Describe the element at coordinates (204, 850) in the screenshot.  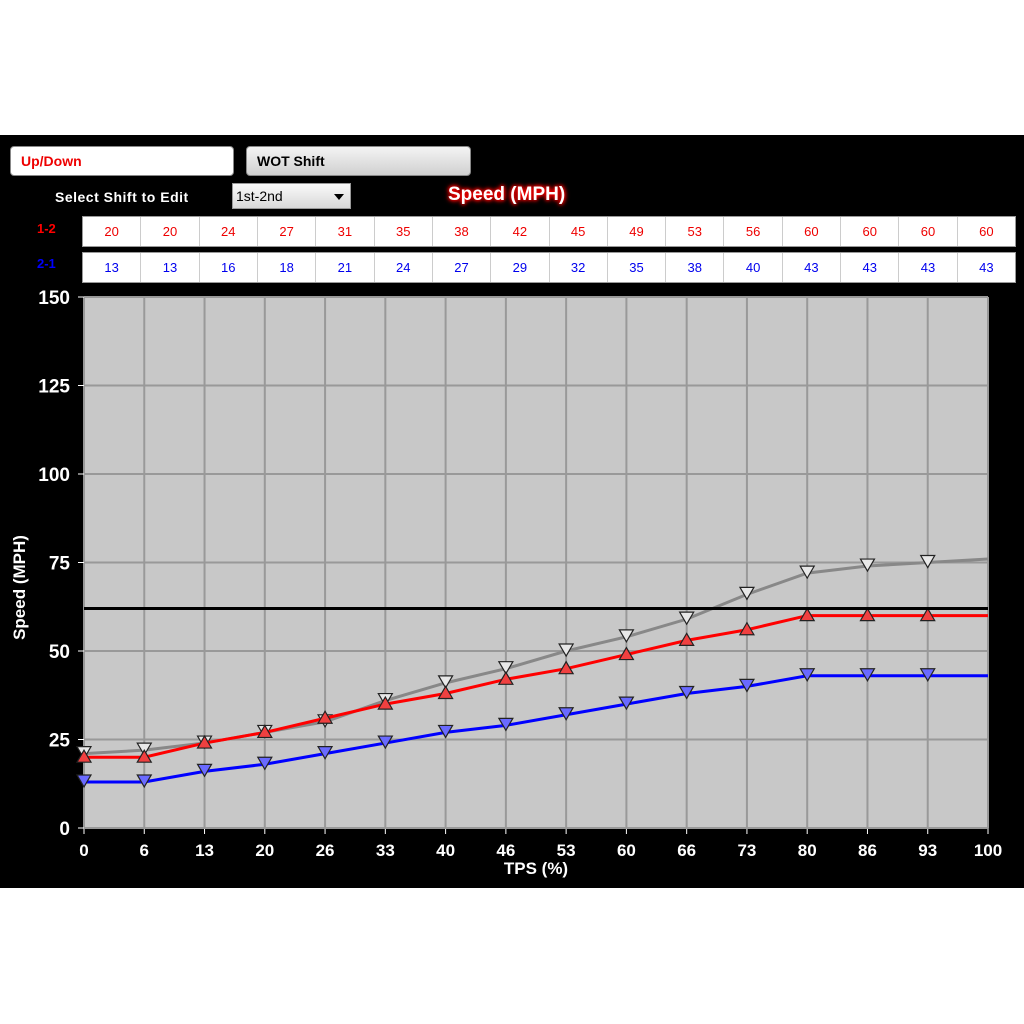
I see `x-tick-label: 13` at that location.